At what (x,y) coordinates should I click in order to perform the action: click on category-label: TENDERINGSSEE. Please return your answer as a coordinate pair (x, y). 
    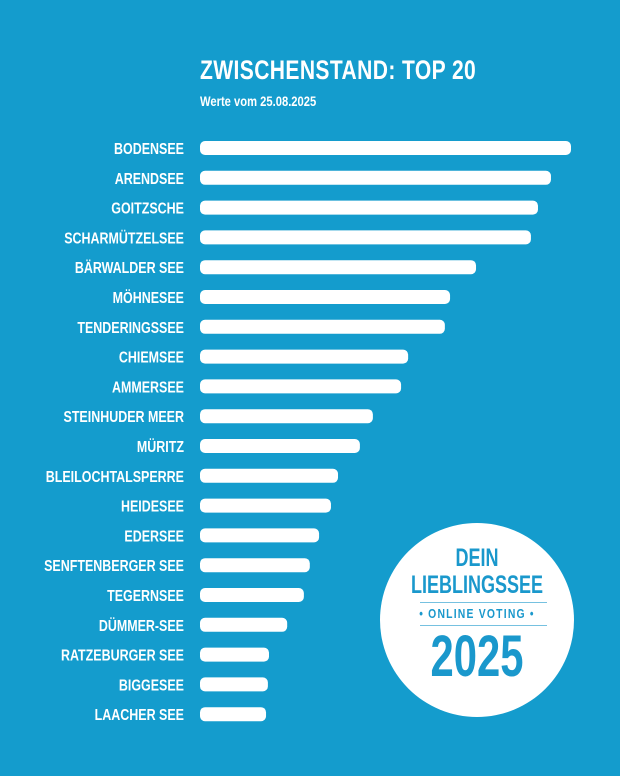
    Looking at the image, I should click on (130, 328).